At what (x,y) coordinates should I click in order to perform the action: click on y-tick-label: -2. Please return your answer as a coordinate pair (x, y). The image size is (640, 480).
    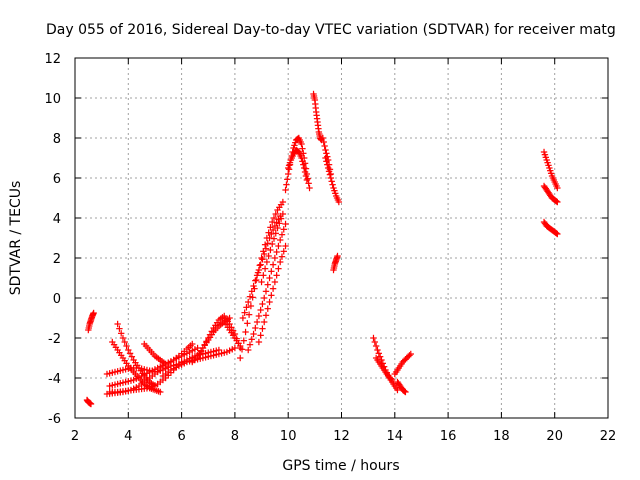
    Looking at the image, I should click on (54, 339).